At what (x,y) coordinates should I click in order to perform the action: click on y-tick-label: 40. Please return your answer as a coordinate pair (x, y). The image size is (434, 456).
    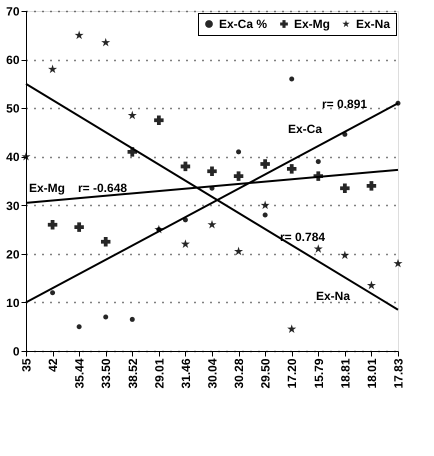
    Looking at the image, I should click on (13, 157).